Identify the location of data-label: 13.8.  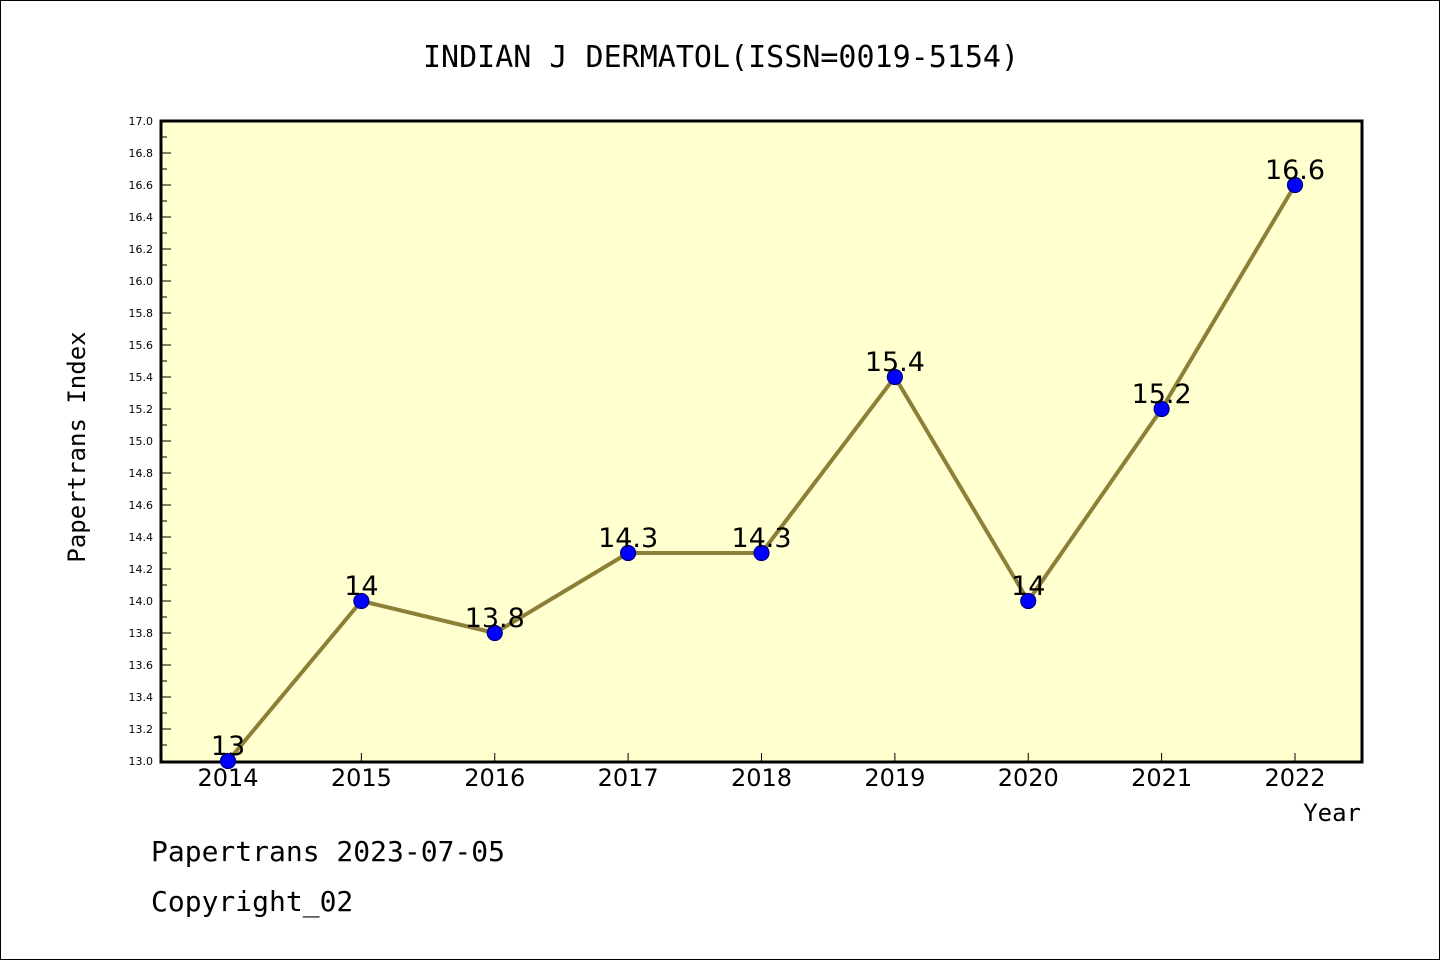
(495, 618).